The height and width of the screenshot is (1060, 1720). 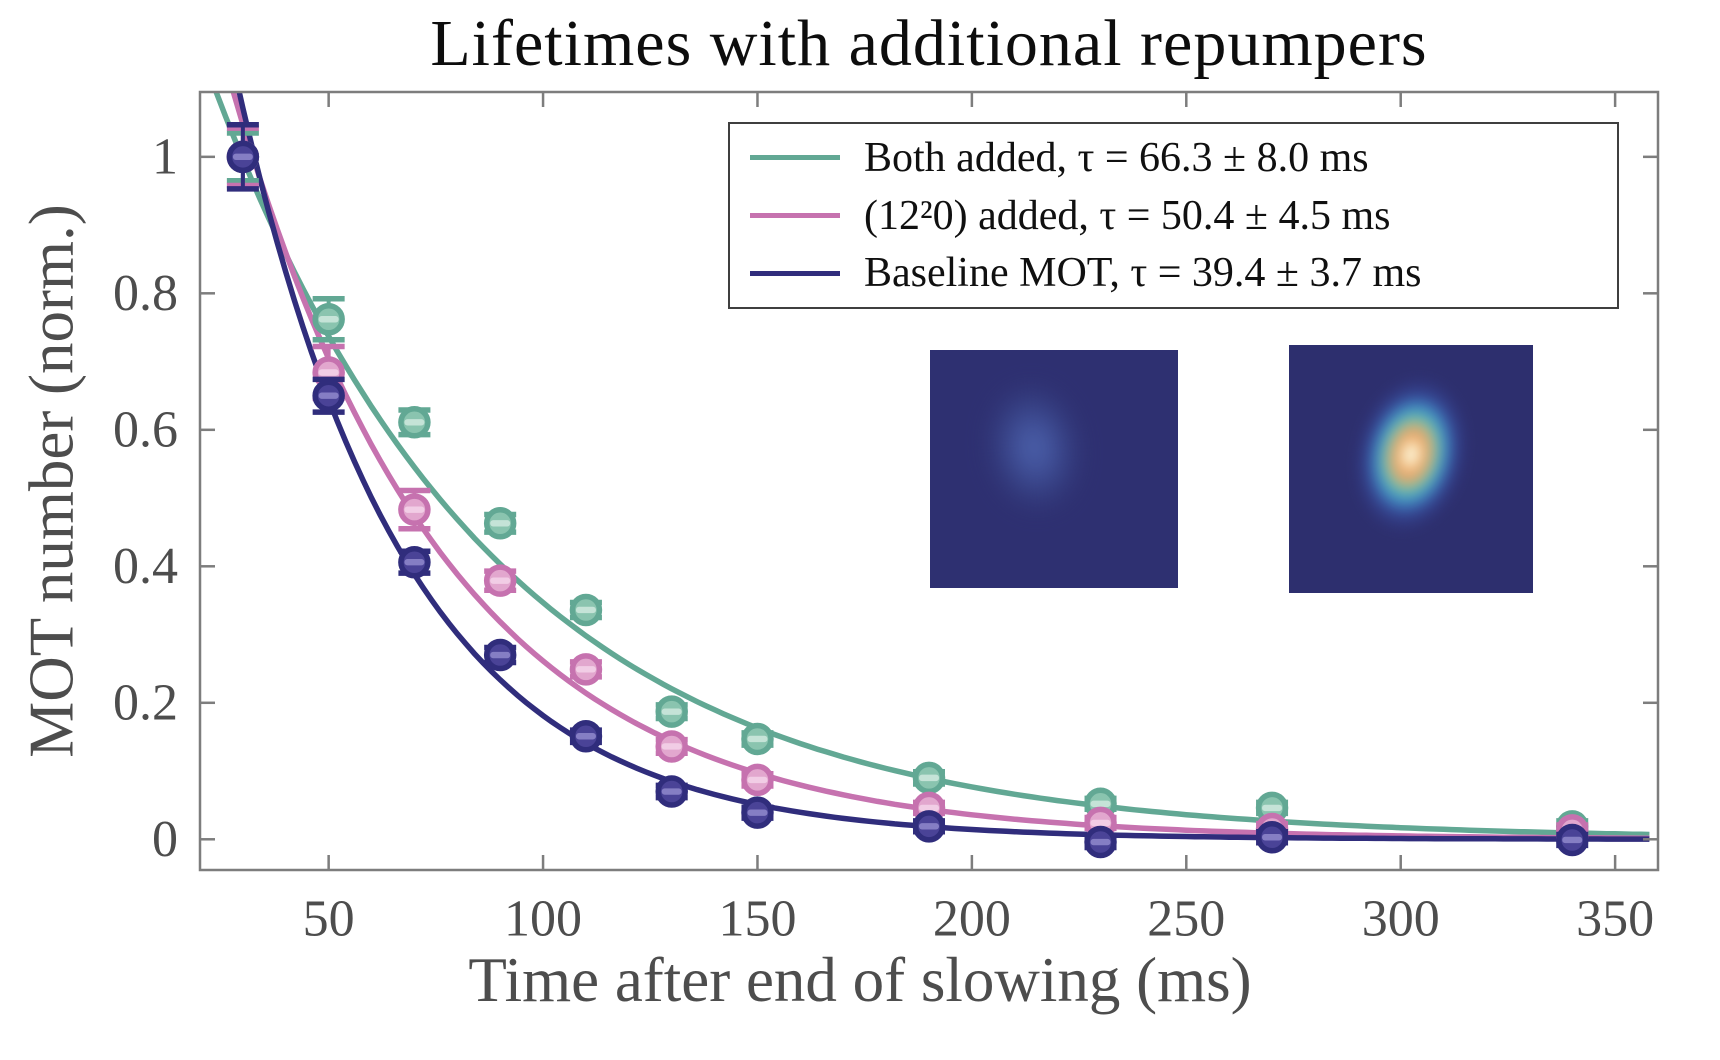 What do you see at coordinates (795, 273) in the screenshot?
I see `legend-line-baseline-mot` at bounding box center [795, 273].